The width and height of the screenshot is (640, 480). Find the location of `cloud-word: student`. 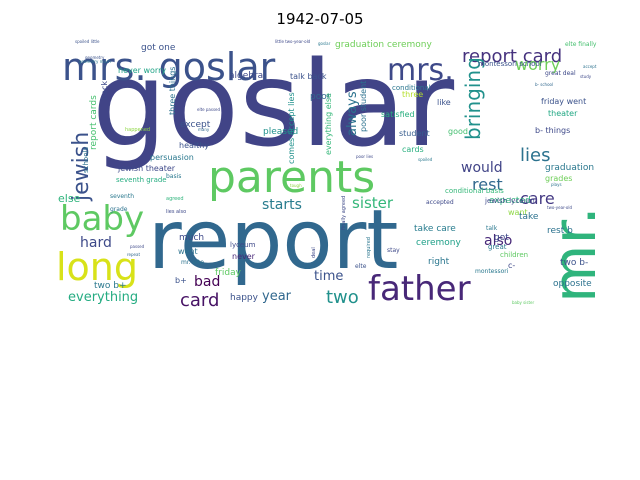

cloud-word: student is located at coordinates (414, 133).